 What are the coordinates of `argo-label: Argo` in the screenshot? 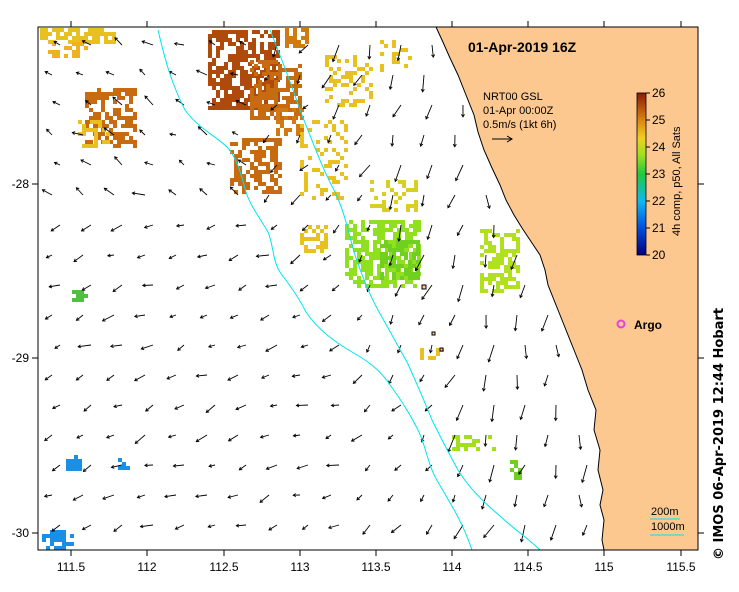 It's located at (648, 325).